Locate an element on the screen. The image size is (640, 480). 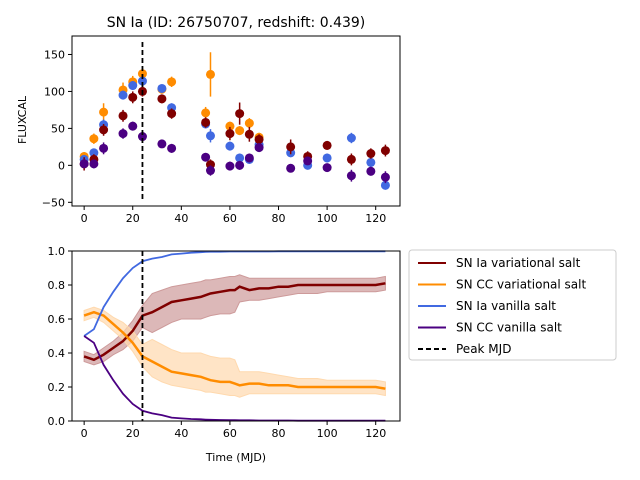
legend-label: SN Ia variational salt is located at coordinates (518, 263).